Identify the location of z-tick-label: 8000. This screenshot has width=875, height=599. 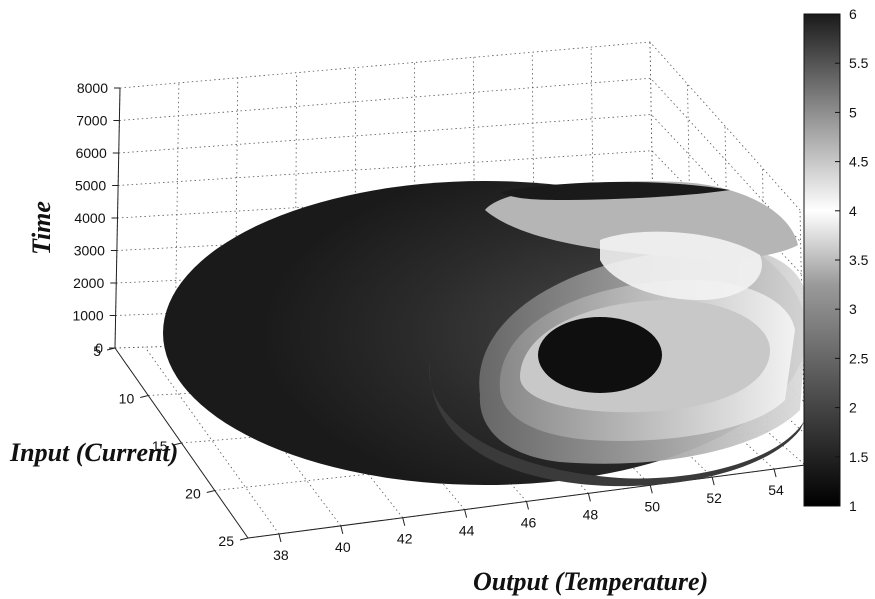
(92, 88).